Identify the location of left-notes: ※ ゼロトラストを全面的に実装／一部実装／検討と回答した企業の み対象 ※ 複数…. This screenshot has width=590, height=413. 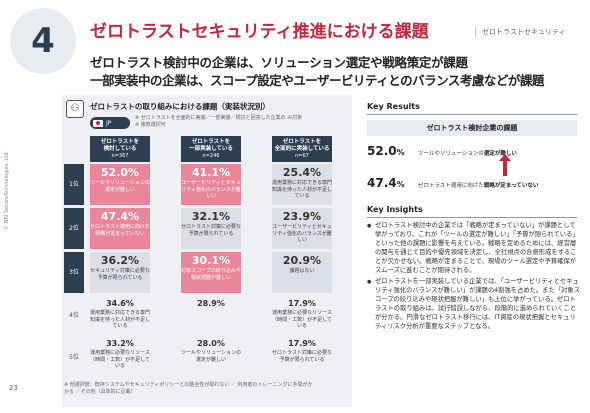
(218, 122).